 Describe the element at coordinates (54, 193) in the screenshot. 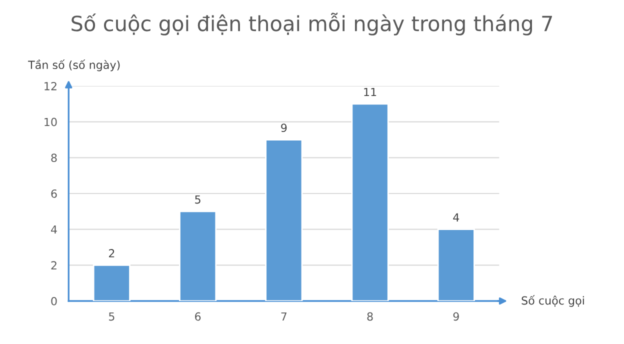

I see `y-tick-label: 6` at that location.